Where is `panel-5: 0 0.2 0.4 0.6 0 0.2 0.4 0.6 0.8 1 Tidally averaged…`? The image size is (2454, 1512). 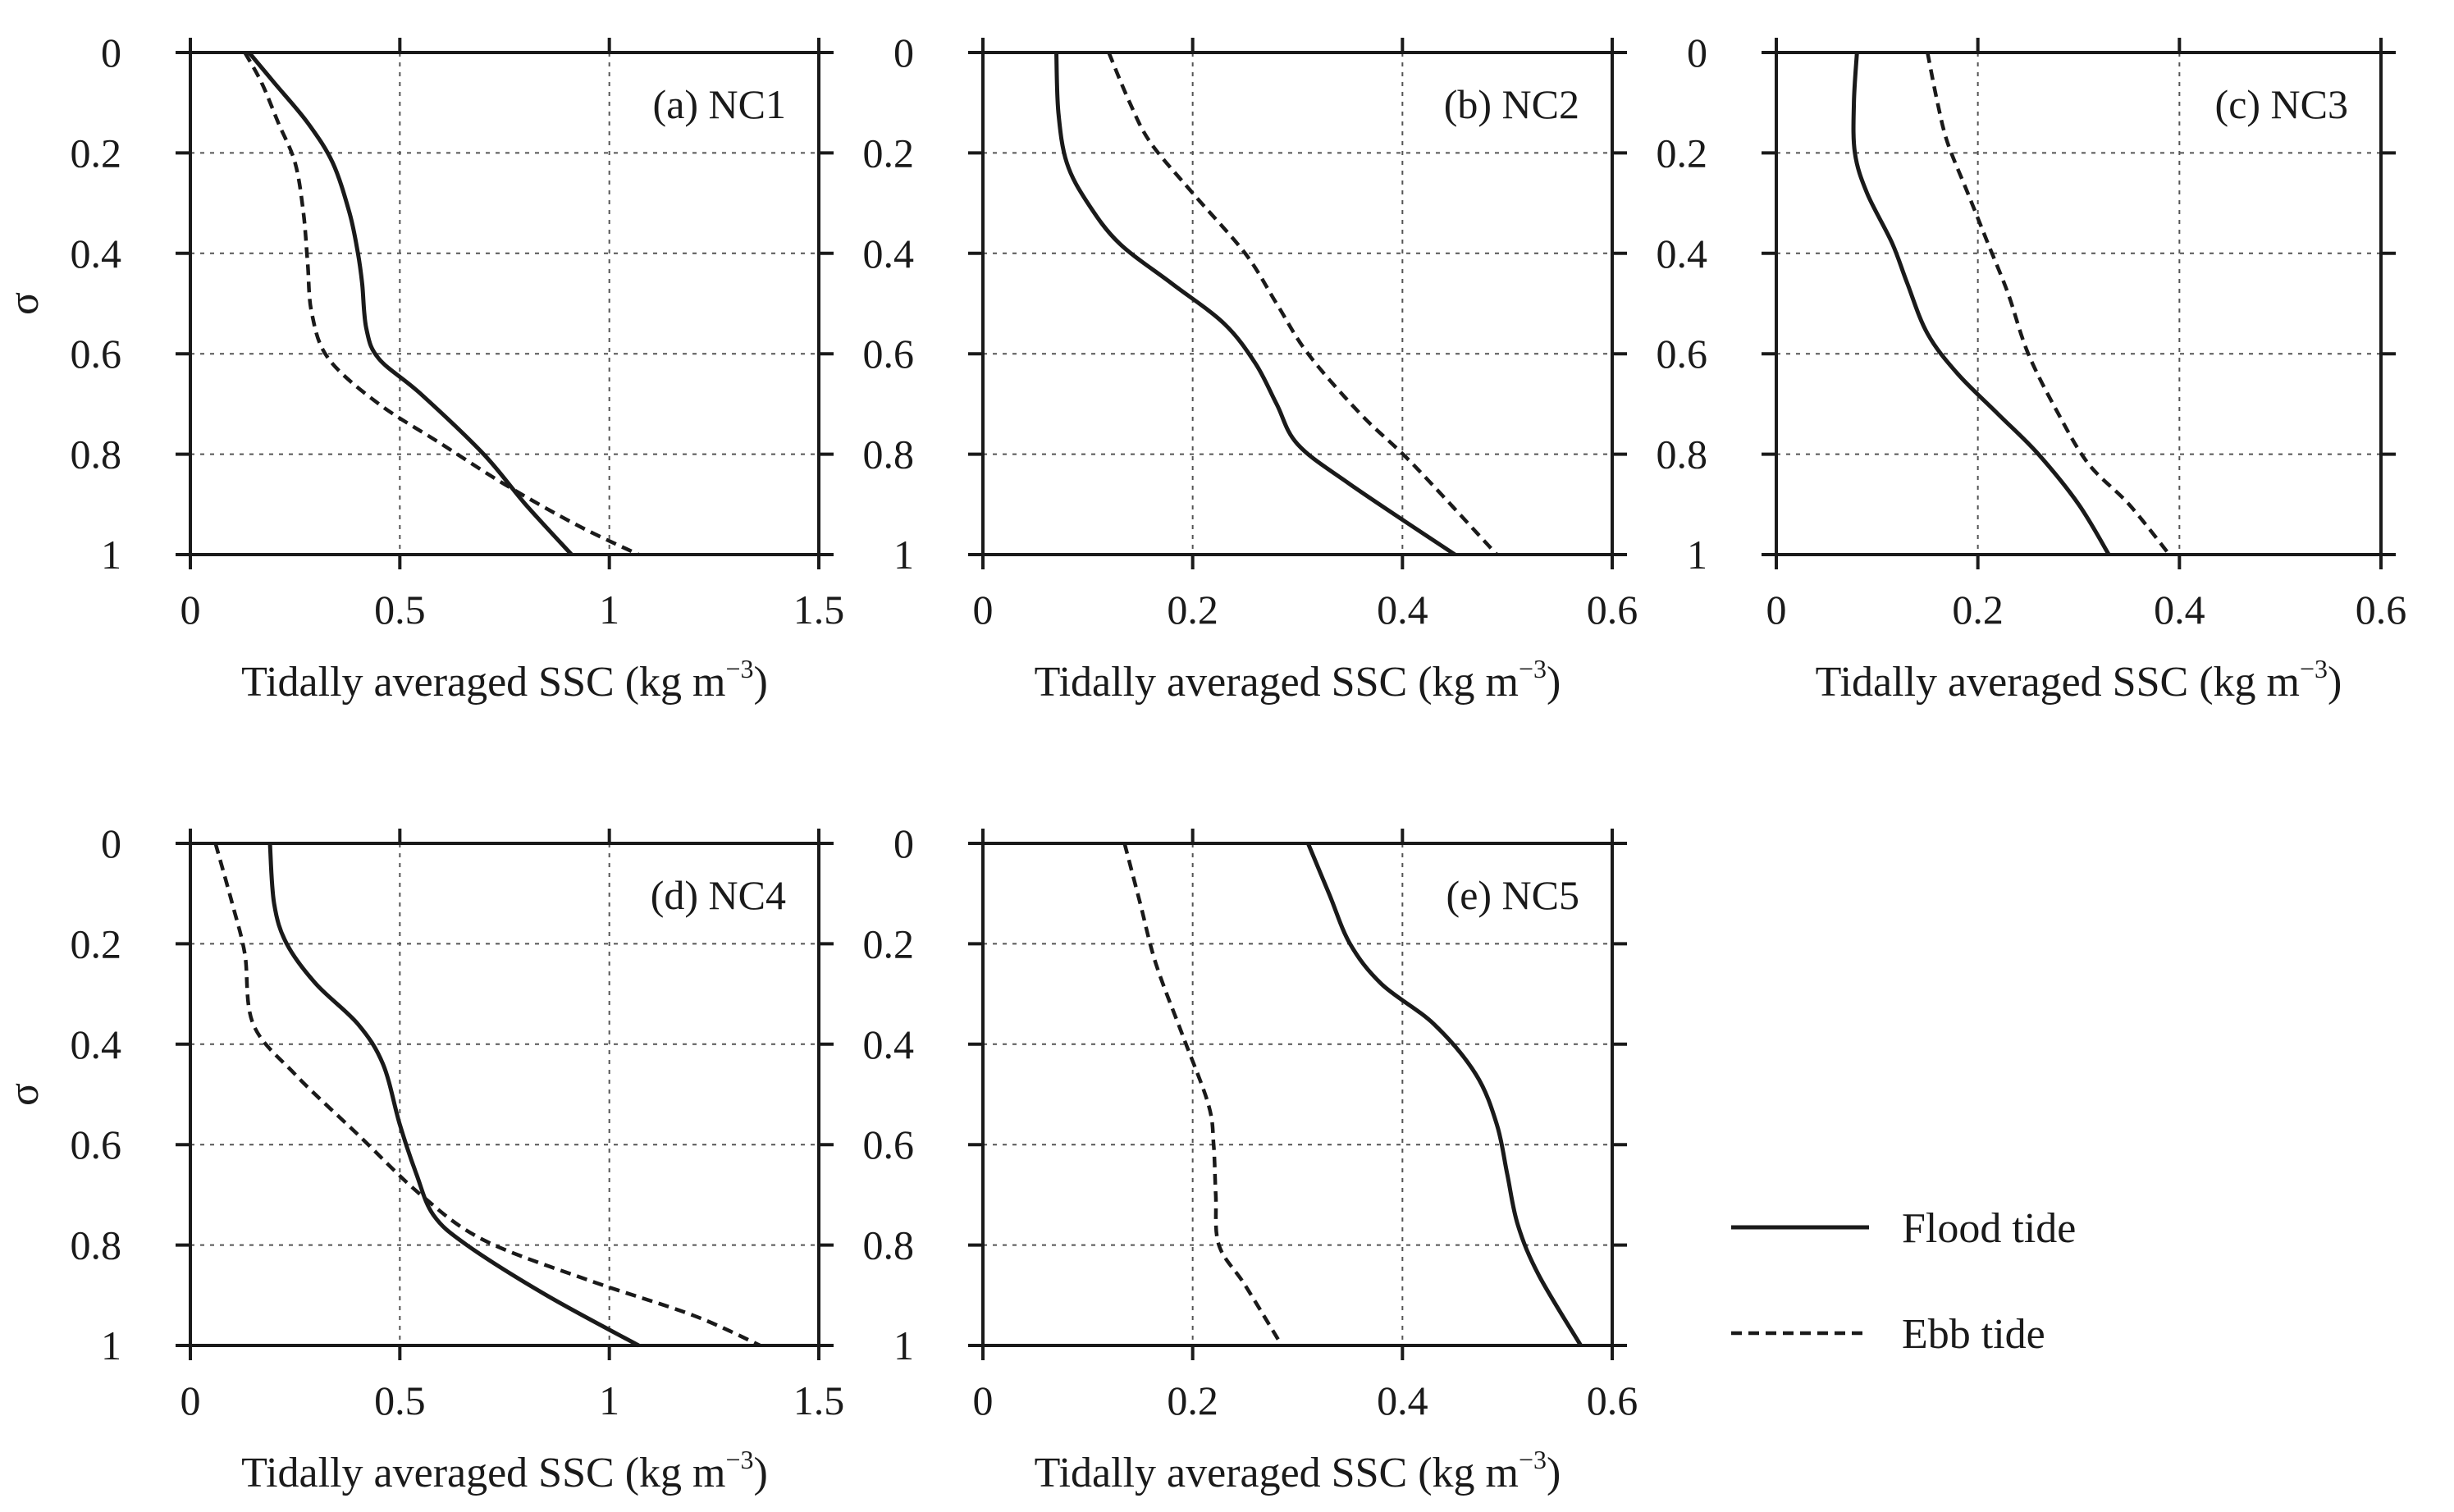 panel-5: 0 0.2 0.4 0.6 0 0.2 0.4 0.6 0.8 1 Tidally averaged… is located at coordinates (1250, 1158).